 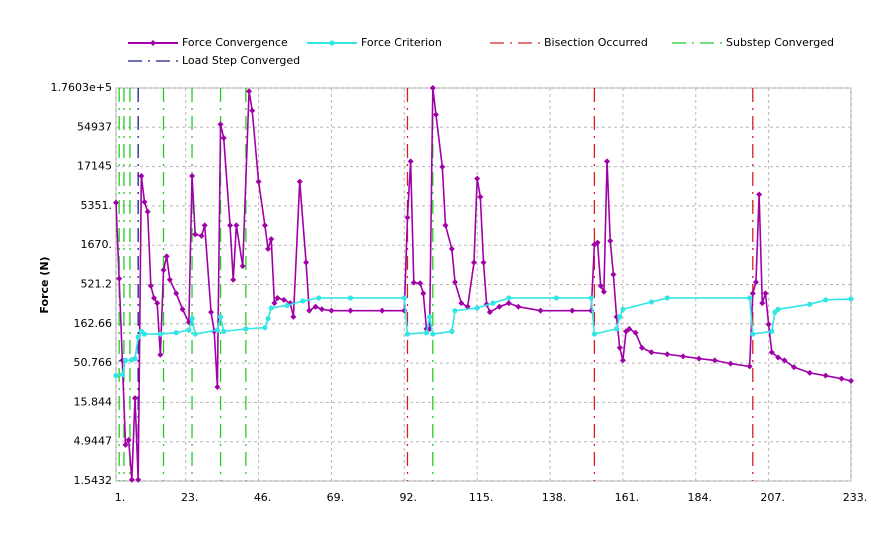 I want to click on y-tick-label: 1.7603e+5, so click(x=81, y=87).